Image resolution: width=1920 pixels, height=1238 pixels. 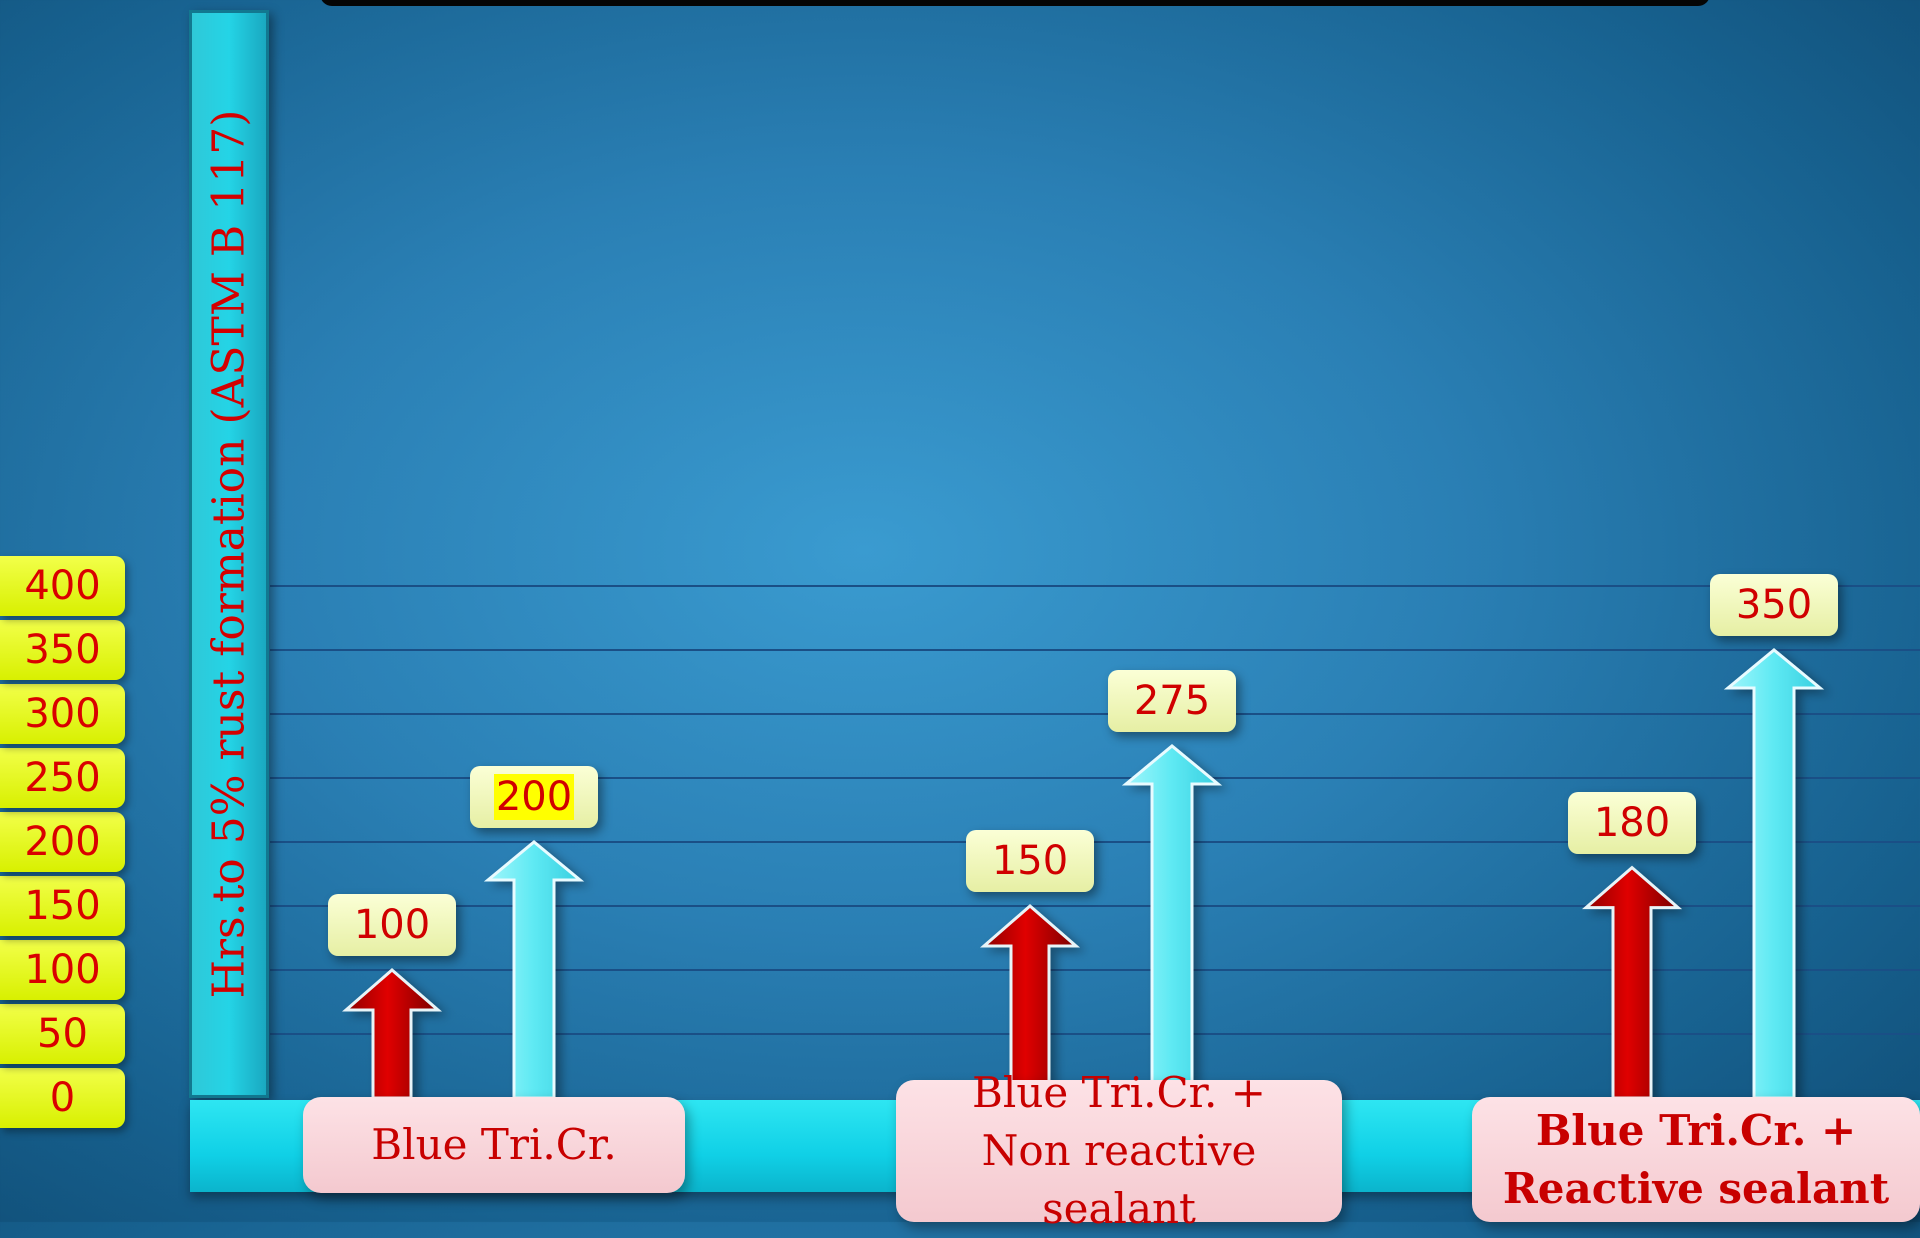 What do you see at coordinates (1015, 3) in the screenshot?
I see `title-bar` at bounding box center [1015, 3].